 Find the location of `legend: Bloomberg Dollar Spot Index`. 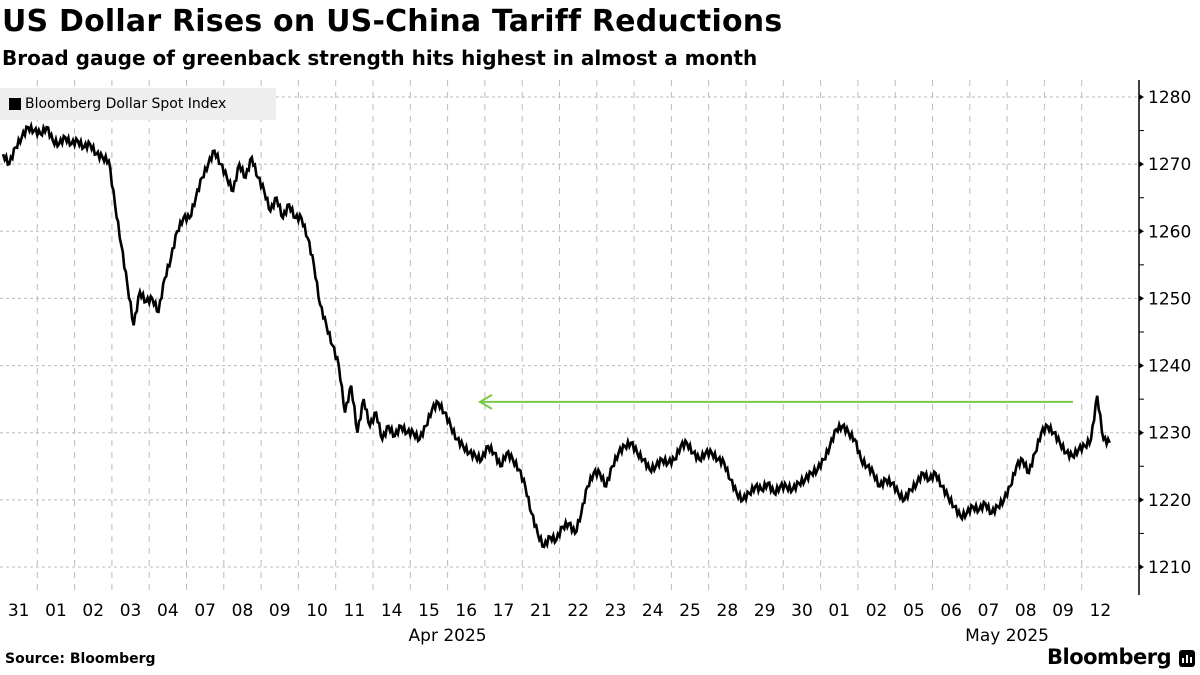

legend: Bloomberg Dollar Spot Index is located at coordinates (138, 104).